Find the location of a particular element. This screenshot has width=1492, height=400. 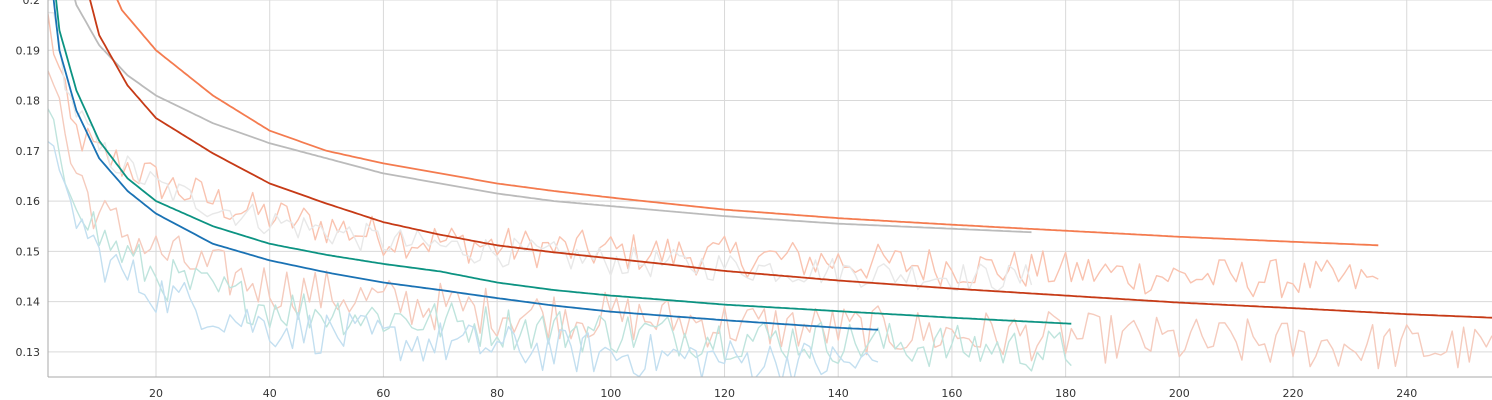

y-tick-label: 0.2 is located at coordinates (32, 3).